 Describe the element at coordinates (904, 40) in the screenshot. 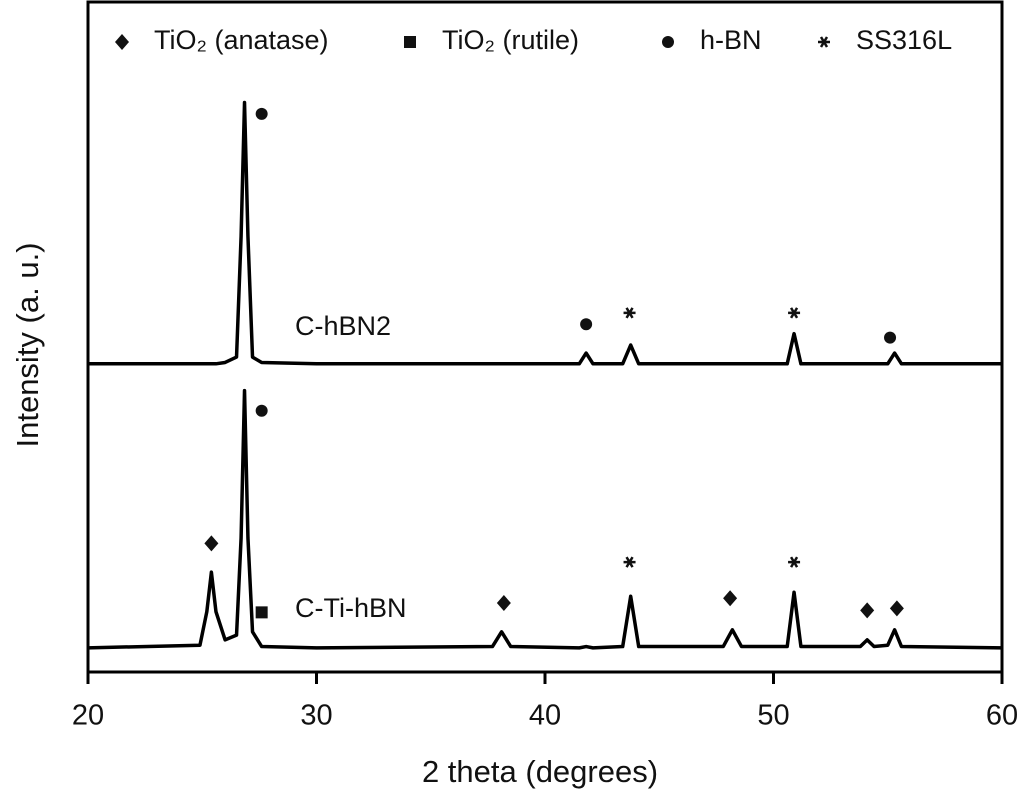

I see `legend-label: SS316L` at that location.